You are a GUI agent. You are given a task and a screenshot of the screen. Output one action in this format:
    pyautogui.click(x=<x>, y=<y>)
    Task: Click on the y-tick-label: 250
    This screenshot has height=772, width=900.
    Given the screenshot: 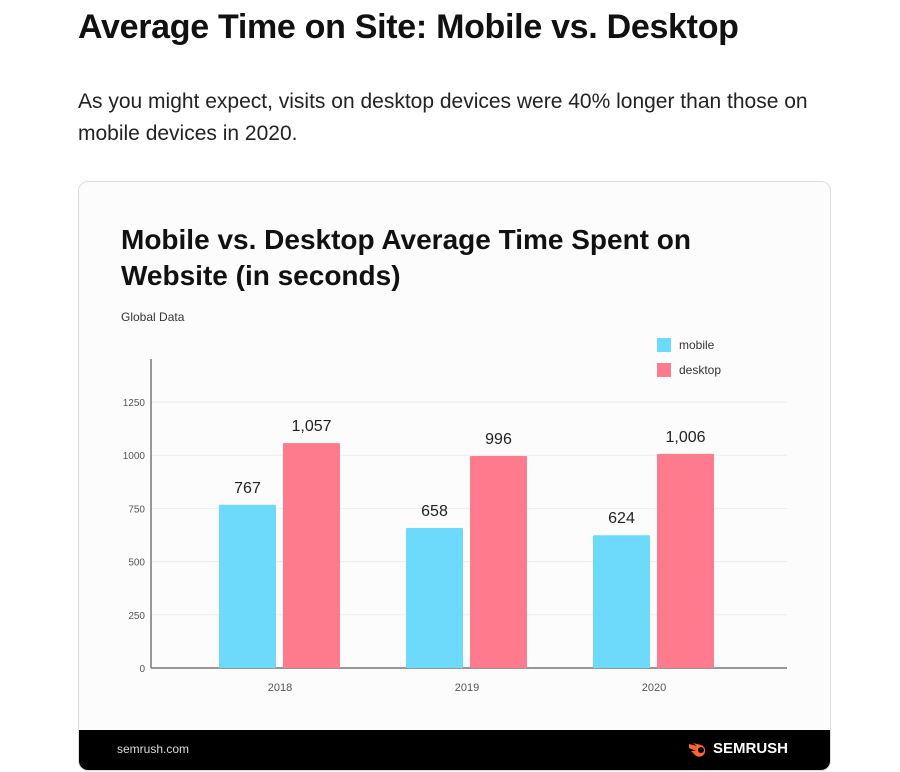 What is the action you would take?
    pyautogui.click(x=136, y=616)
    